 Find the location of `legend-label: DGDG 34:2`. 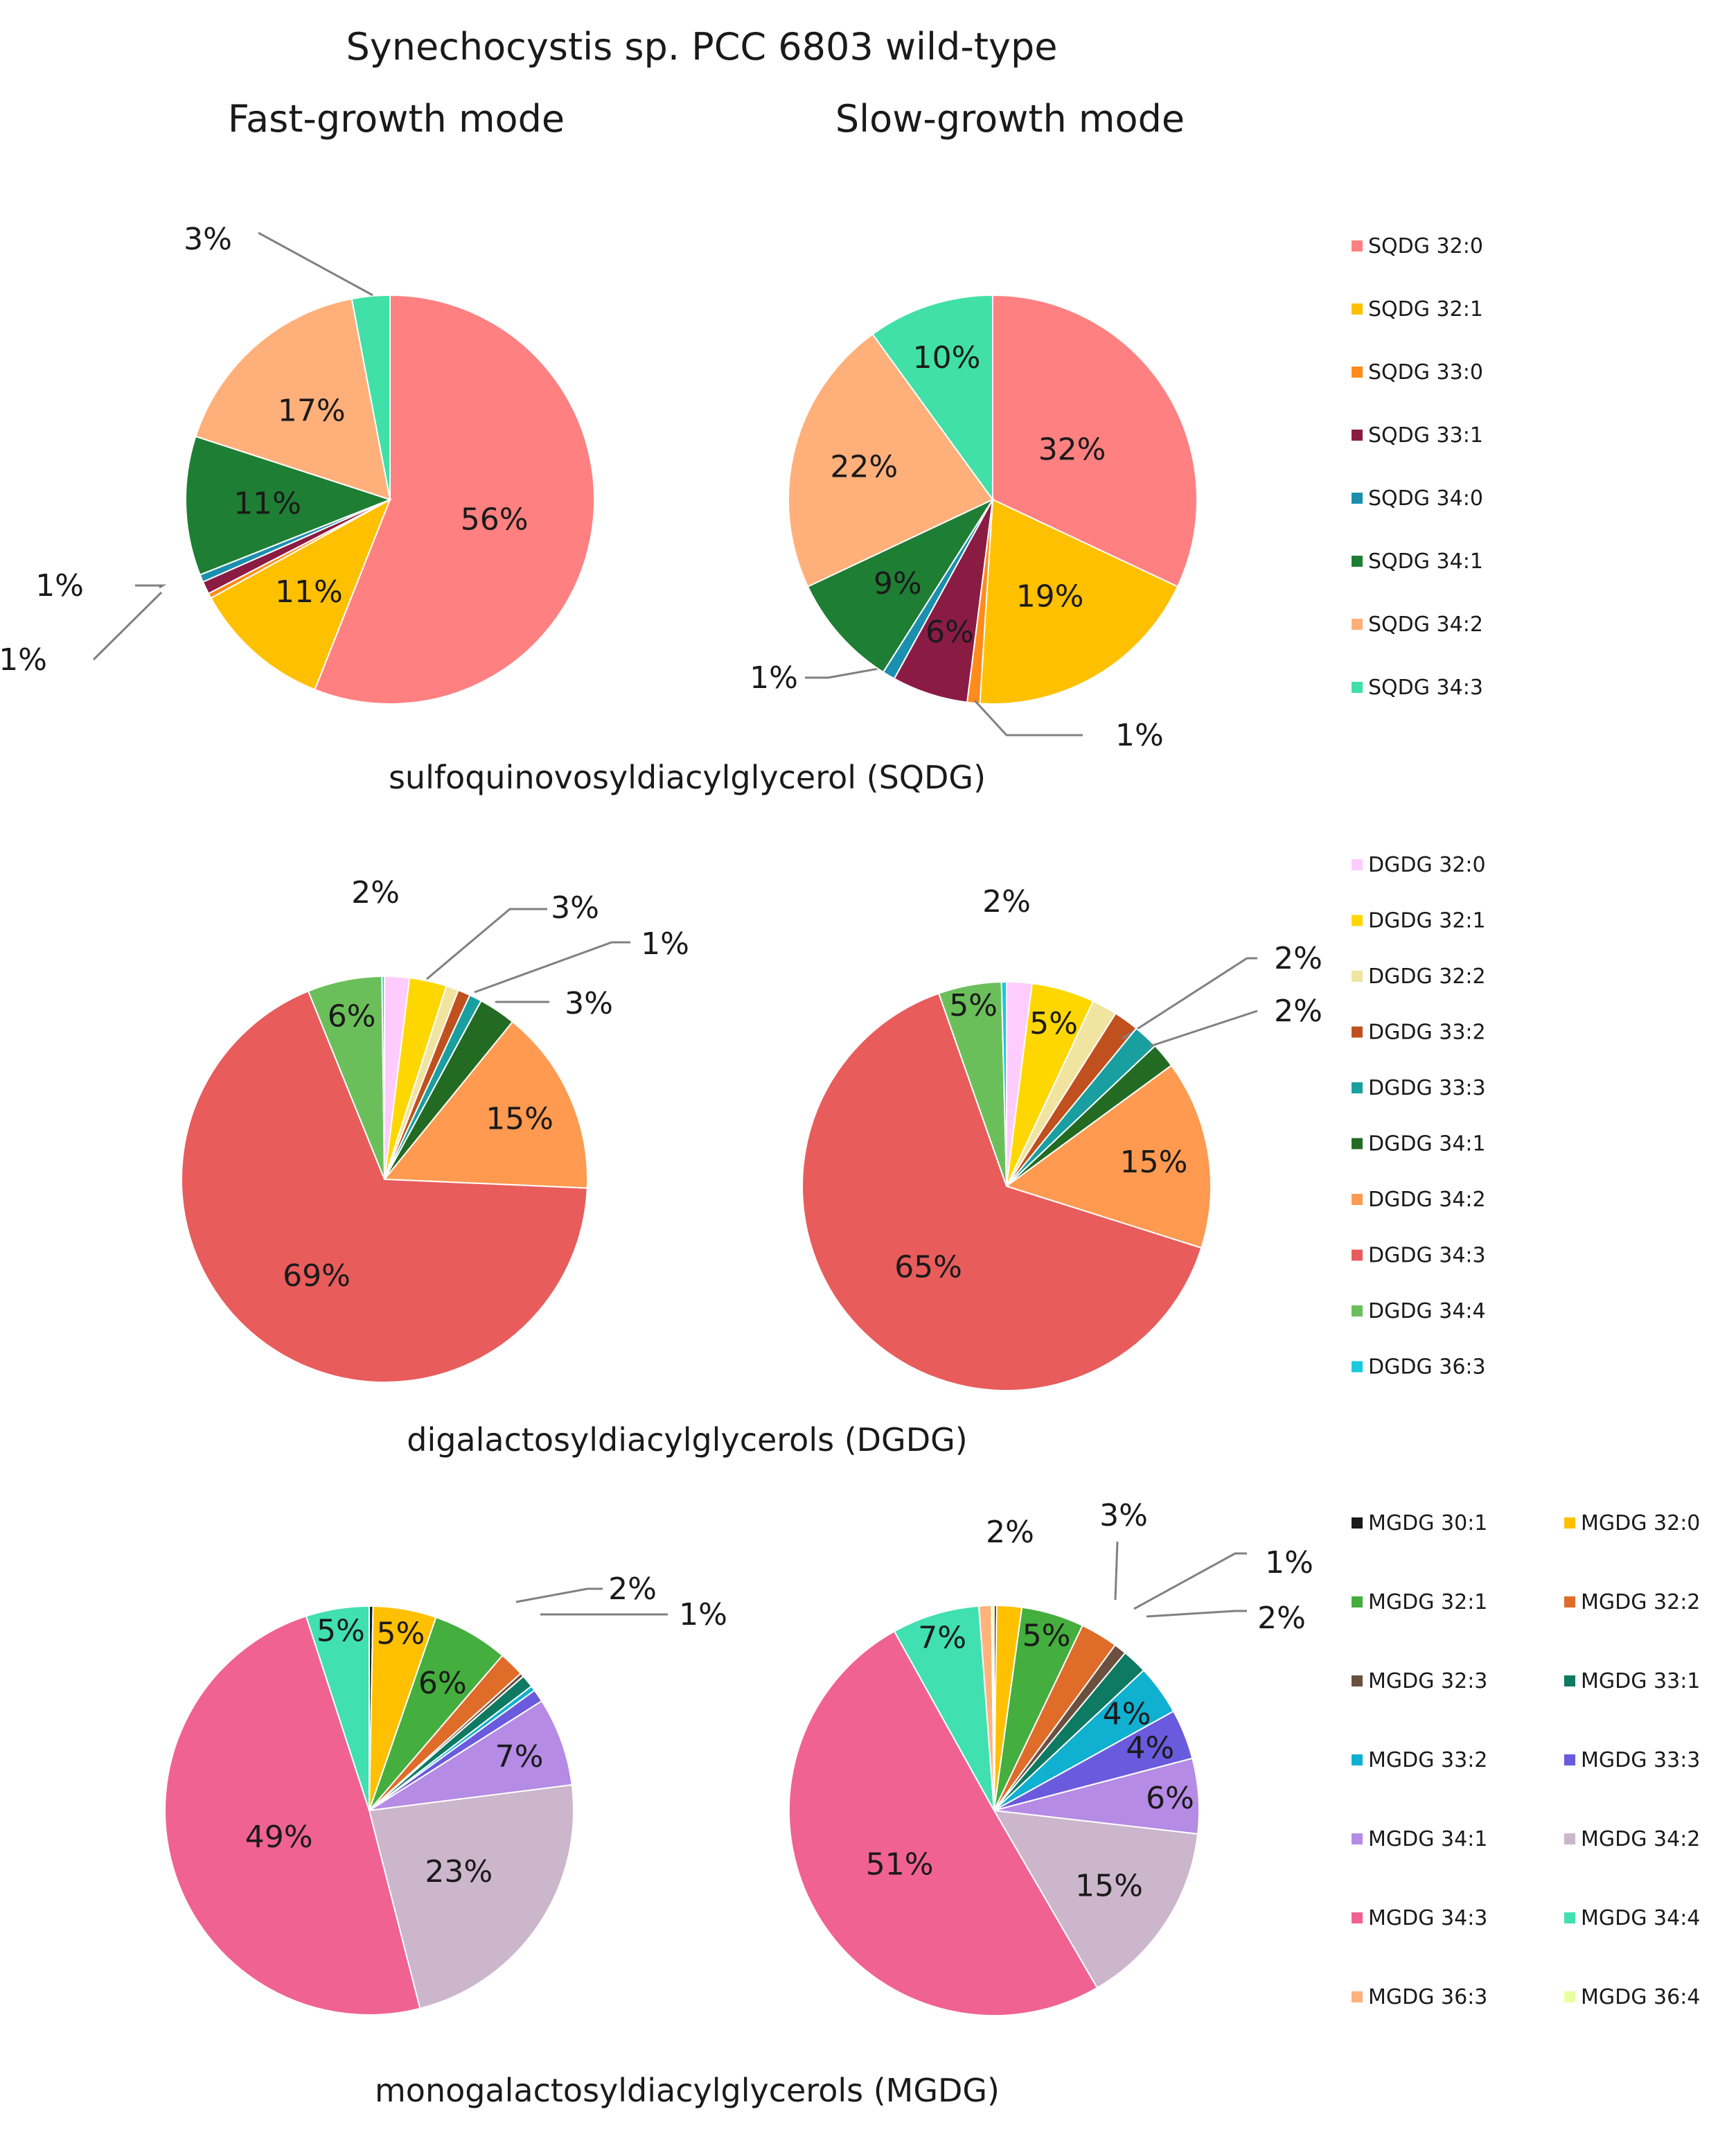

legend-label: DGDG 34:2 is located at coordinates (1427, 1200).